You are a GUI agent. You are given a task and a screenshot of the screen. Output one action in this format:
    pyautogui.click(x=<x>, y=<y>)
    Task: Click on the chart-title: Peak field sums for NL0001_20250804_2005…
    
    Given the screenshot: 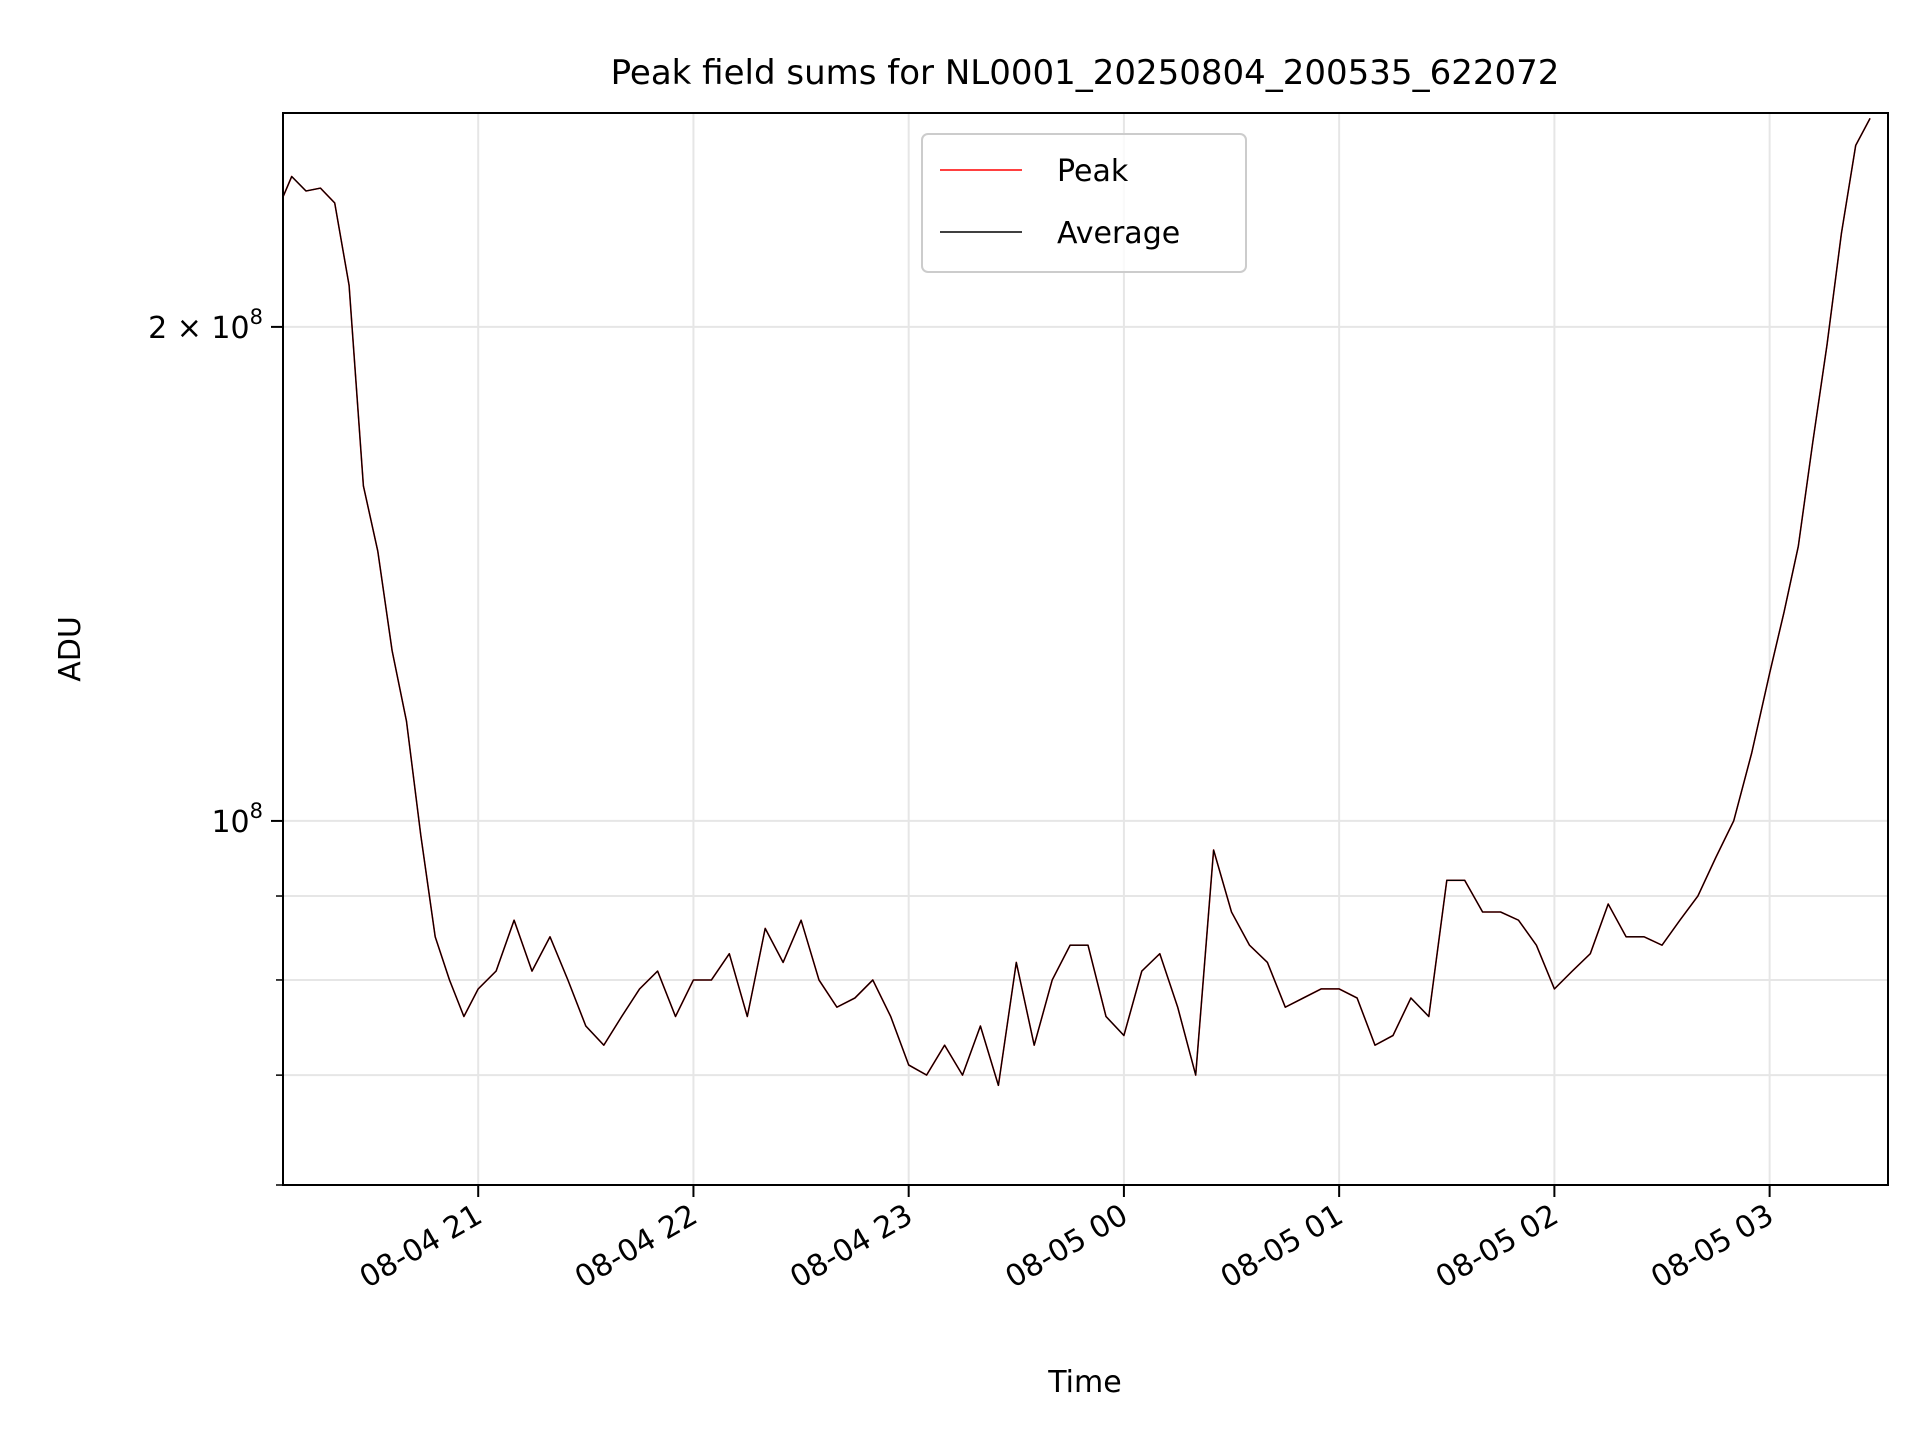 What is the action you would take?
    pyautogui.click(x=1085, y=73)
    